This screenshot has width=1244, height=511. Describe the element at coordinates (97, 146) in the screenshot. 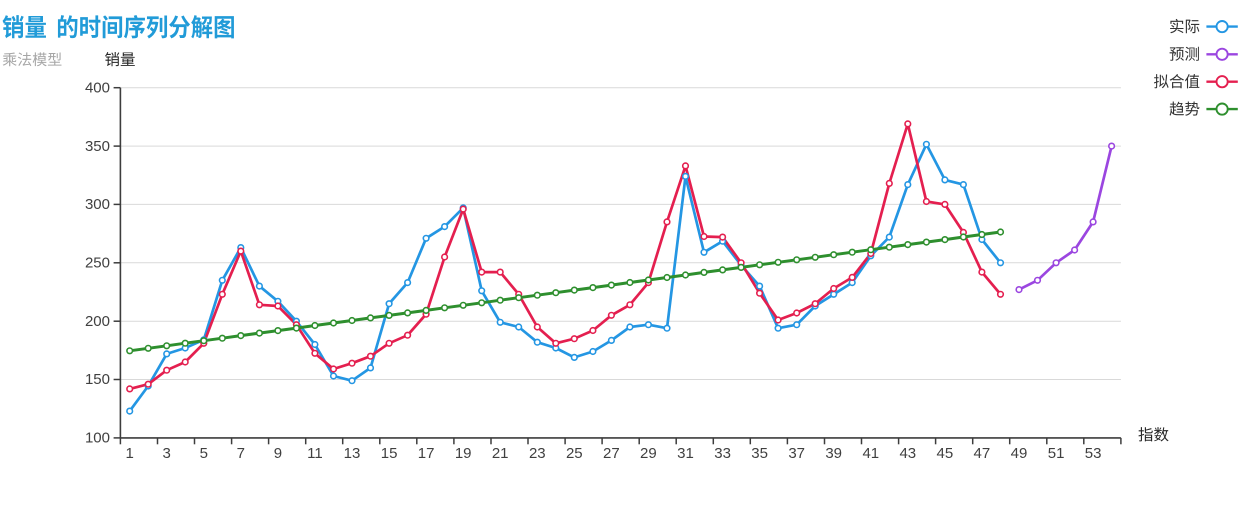

I see `svg-text: 350` at that location.